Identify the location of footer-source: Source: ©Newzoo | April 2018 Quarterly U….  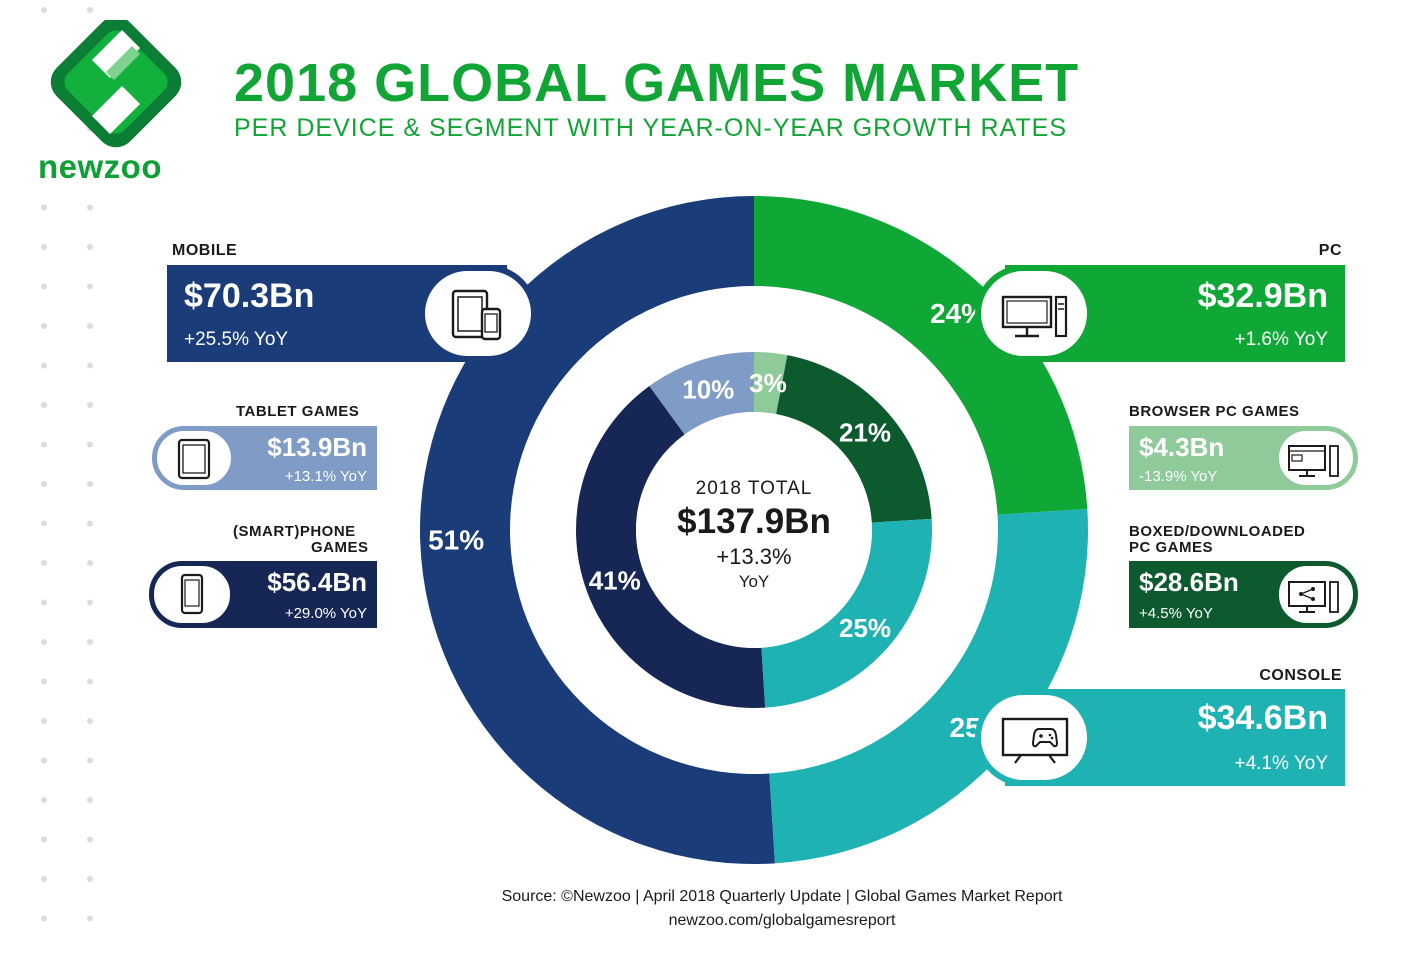
(782, 896).